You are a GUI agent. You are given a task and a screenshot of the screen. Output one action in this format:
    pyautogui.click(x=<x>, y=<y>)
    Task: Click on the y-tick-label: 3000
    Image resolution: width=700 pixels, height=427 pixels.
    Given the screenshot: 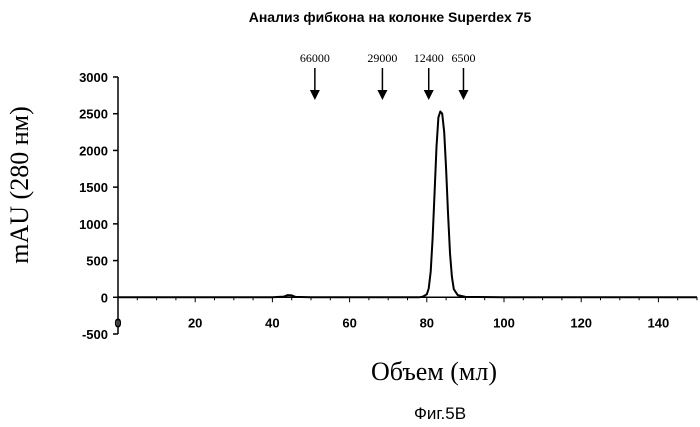 What is the action you would take?
    pyautogui.click(x=93, y=77)
    